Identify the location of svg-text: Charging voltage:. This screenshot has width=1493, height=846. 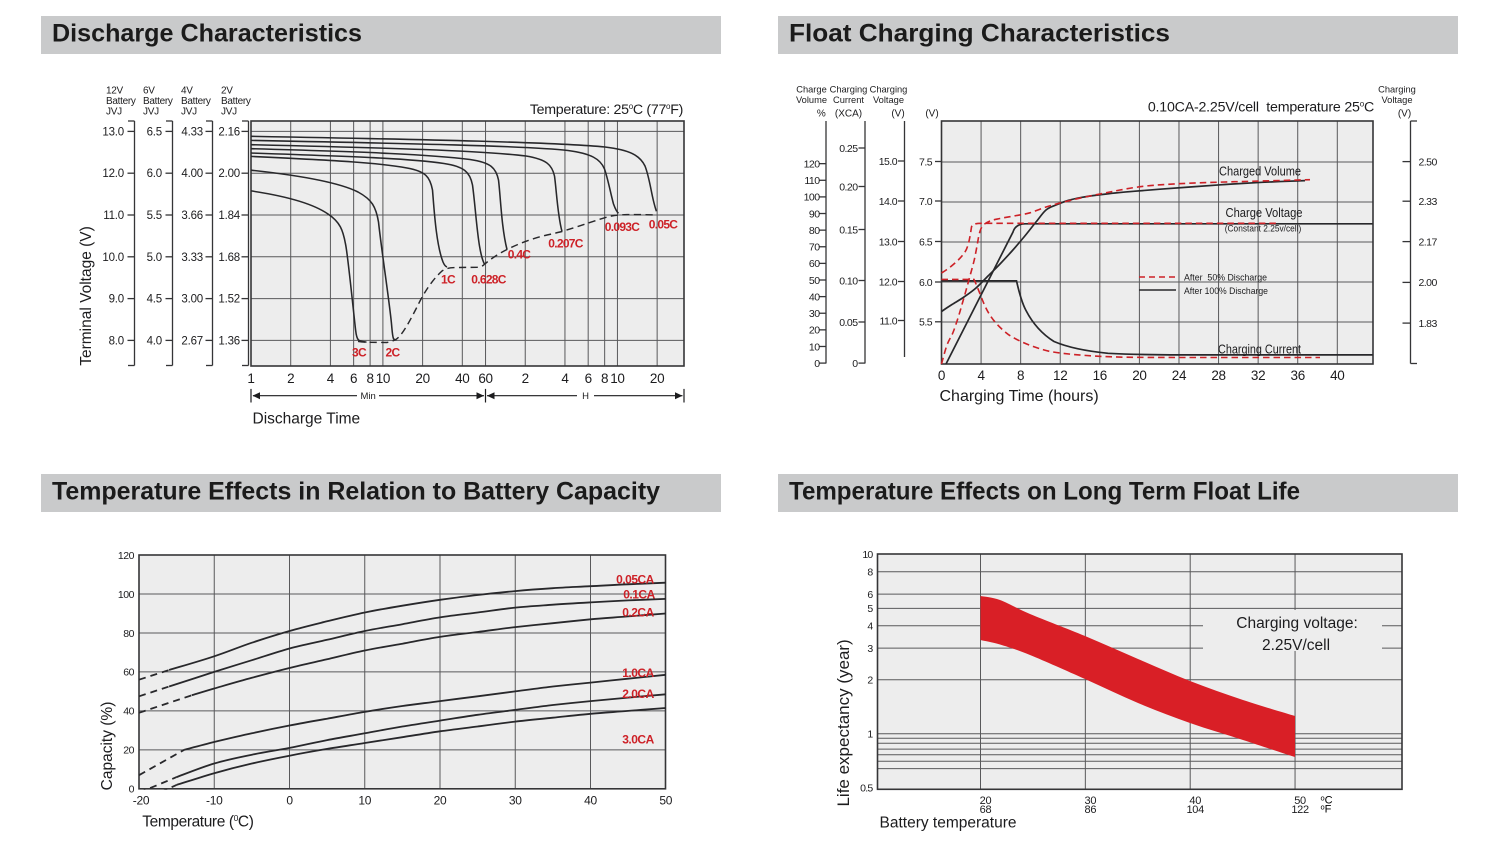
(1297, 623).